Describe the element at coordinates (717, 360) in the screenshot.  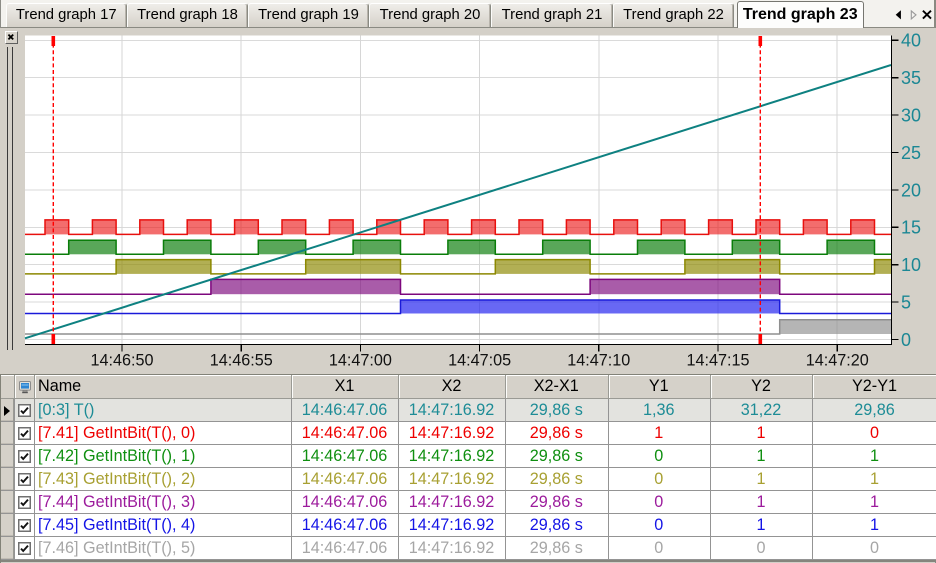
I see `svg-text: 14:47:15` at that location.